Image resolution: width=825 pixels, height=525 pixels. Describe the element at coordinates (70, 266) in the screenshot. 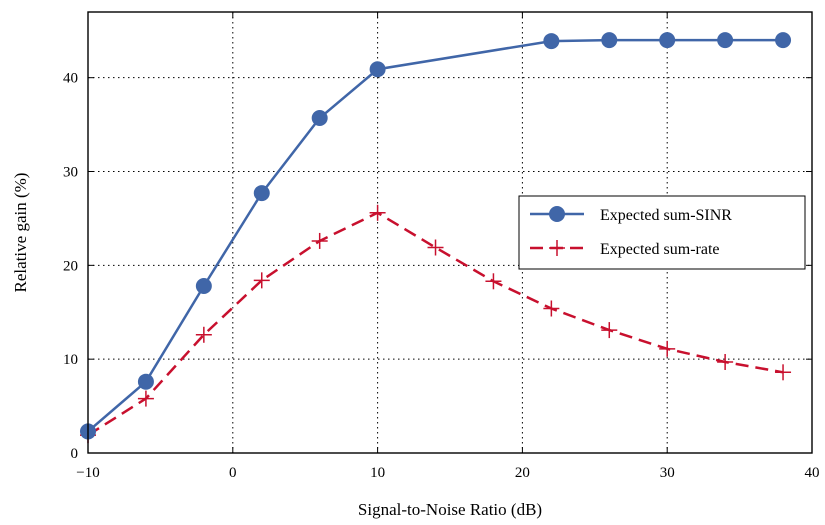

I see `y-tick-label: 20` at that location.